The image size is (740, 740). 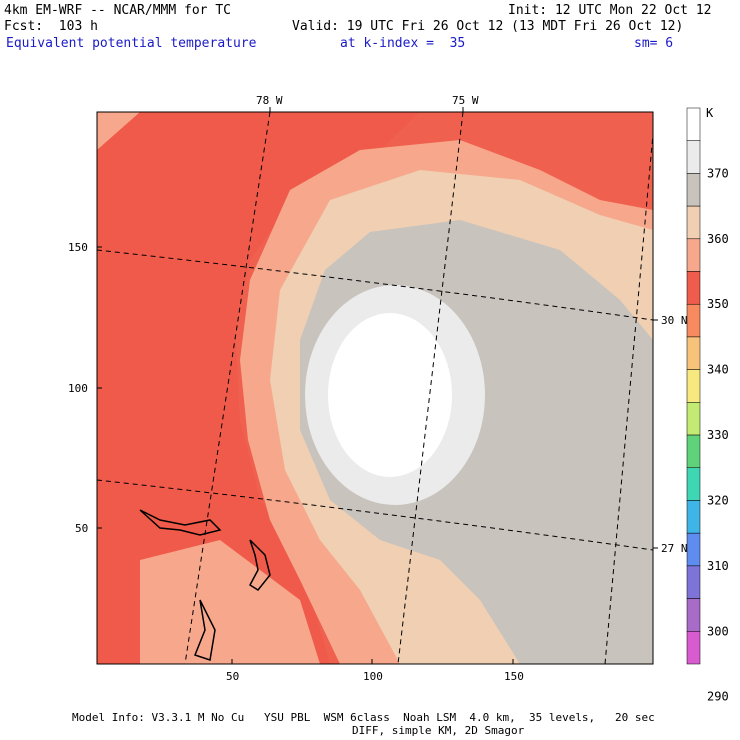 I want to click on lat-label-27n: 27 N, so click(x=674, y=548).